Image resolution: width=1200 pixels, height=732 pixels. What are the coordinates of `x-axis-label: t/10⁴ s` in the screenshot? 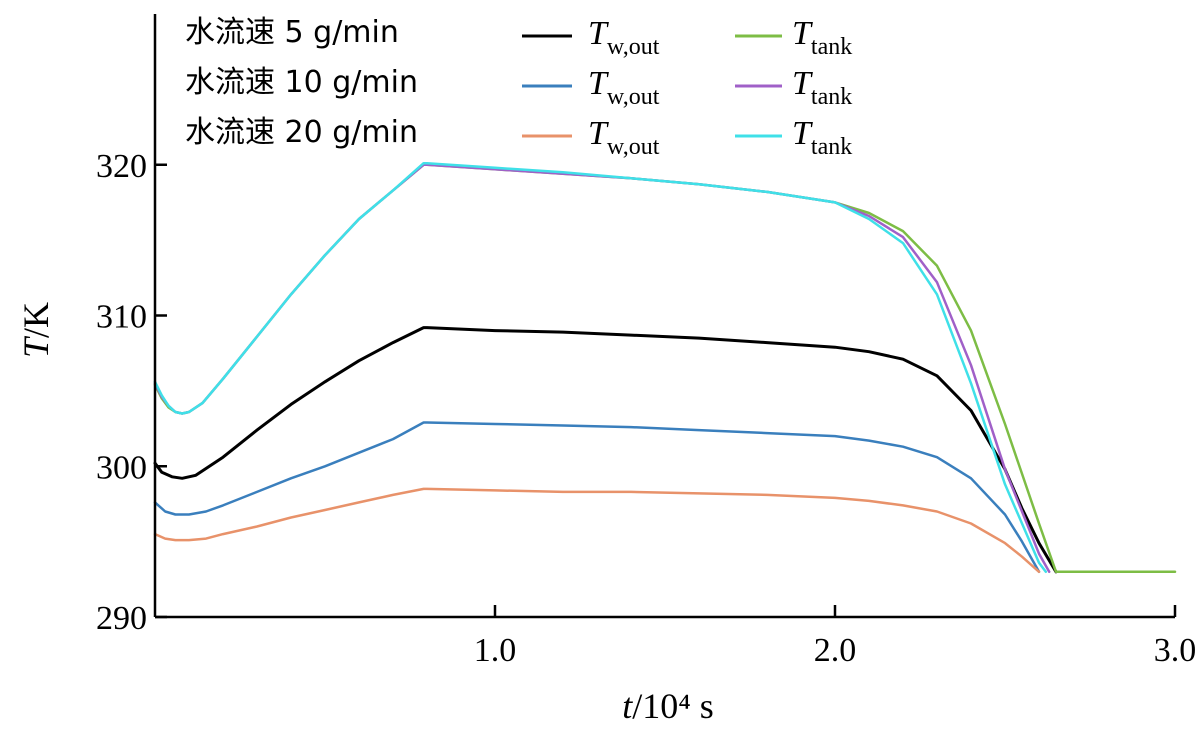 It's located at (668, 706).